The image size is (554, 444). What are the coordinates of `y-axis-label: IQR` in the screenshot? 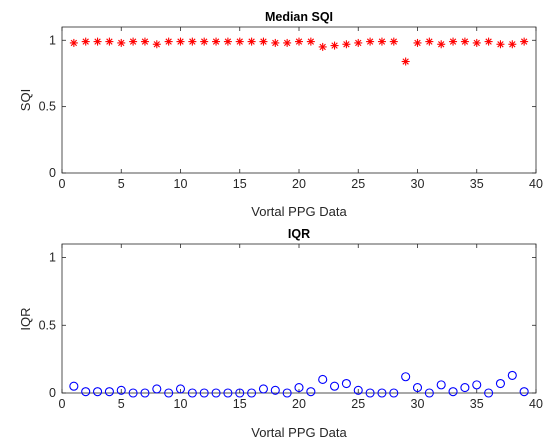 It's located at (25, 318).